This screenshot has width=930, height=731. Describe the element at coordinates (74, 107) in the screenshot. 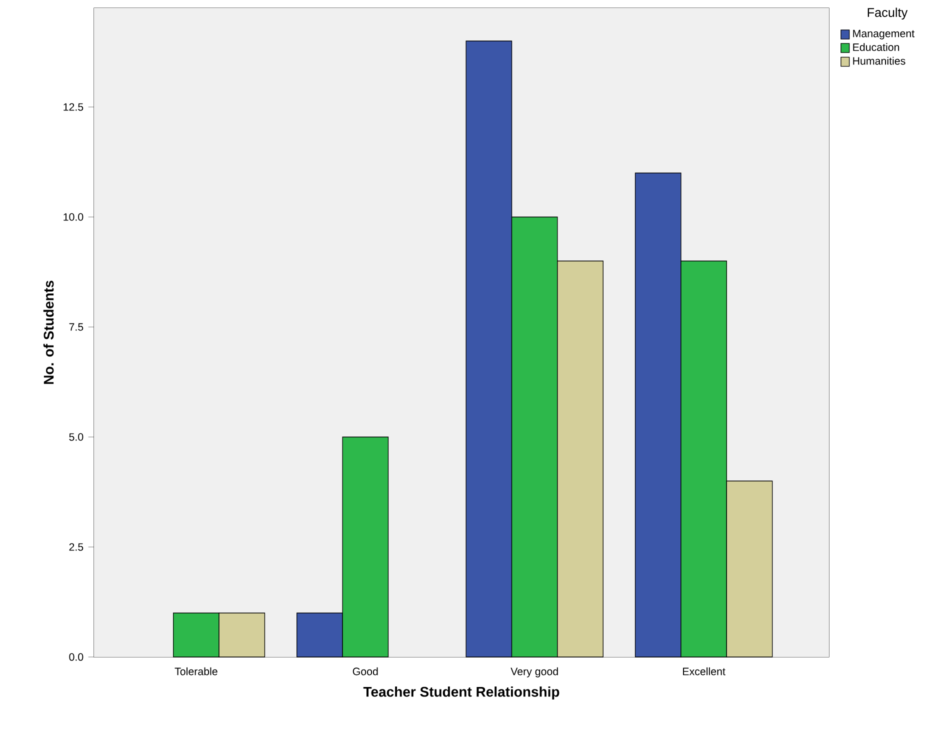

I see `y-tick-label: 12.5` at that location.